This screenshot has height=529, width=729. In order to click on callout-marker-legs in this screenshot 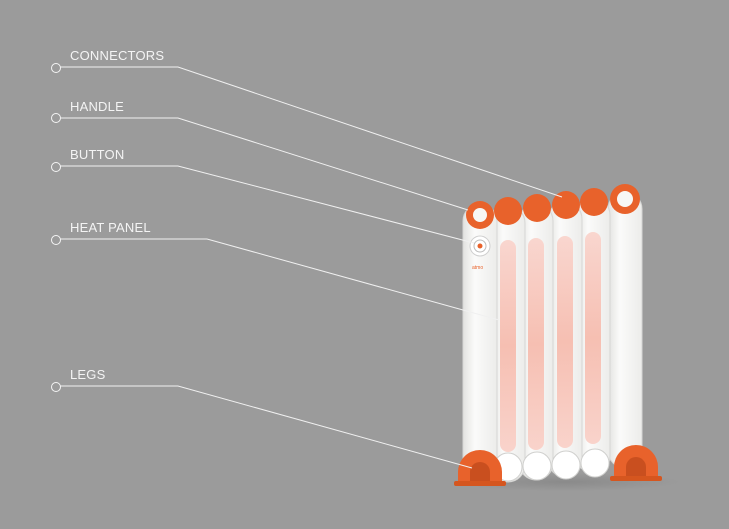, I will do `click(56, 387)`.